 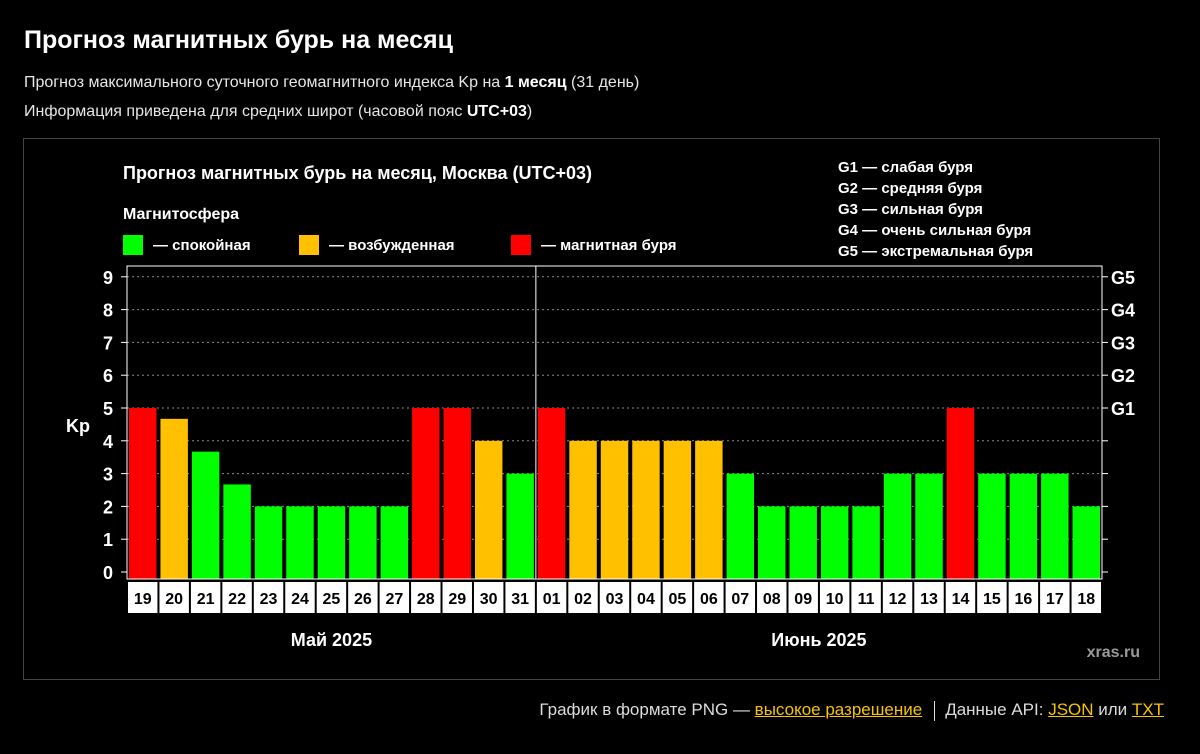 I want to click on ytick-label-9: 9, so click(x=108, y=278).